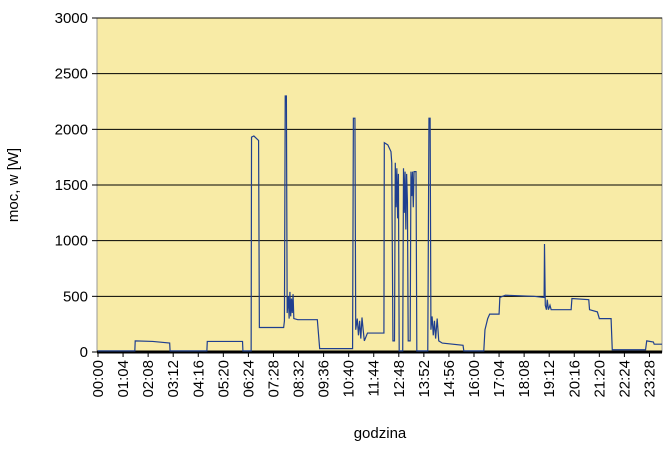 Image resolution: width=670 pixels, height=452 pixels. Describe the element at coordinates (574, 379) in the screenshot. I see `x-tick-label: 20:16` at that location.